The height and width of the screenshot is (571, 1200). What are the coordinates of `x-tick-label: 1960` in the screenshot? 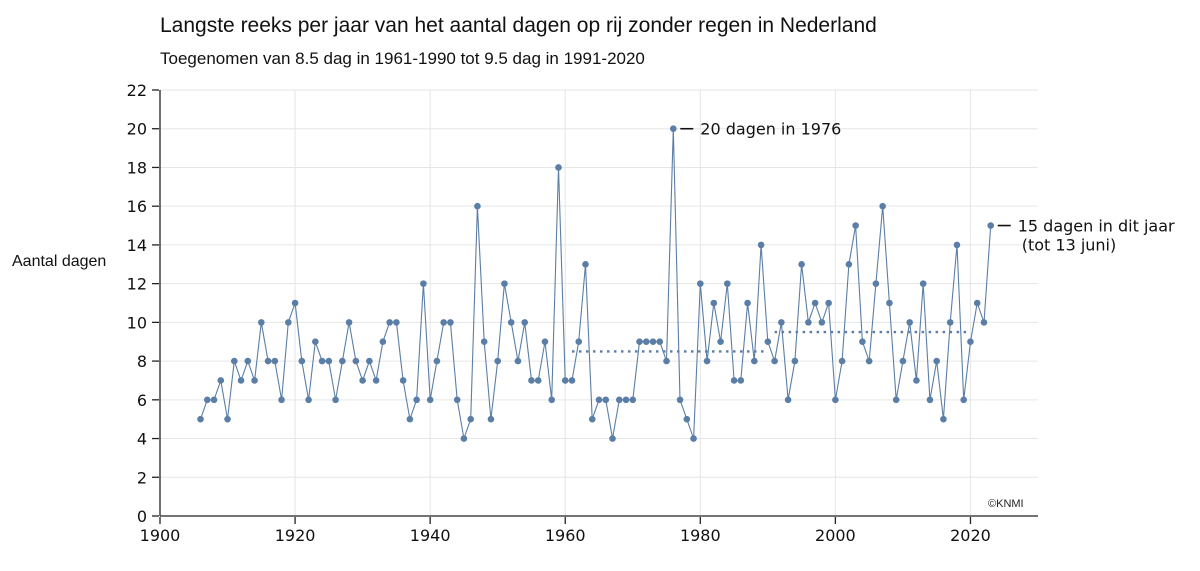 It's located at (565, 535).